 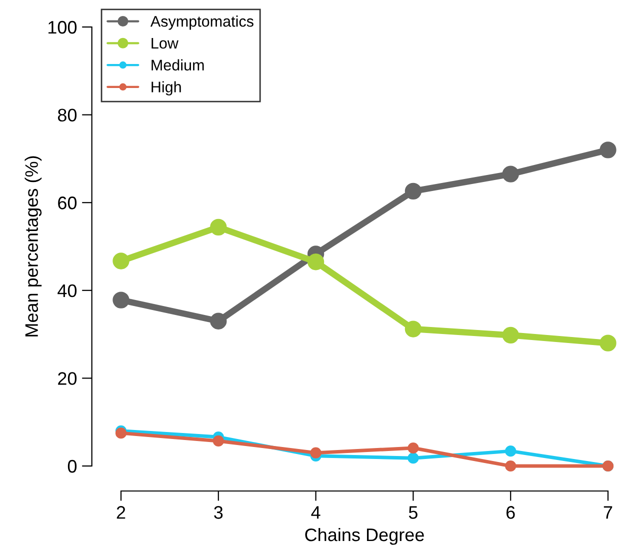 What do you see at coordinates (67, 378) in the screenshot?
I see `y-tick-label: 20` at bounding box center [67, 378].